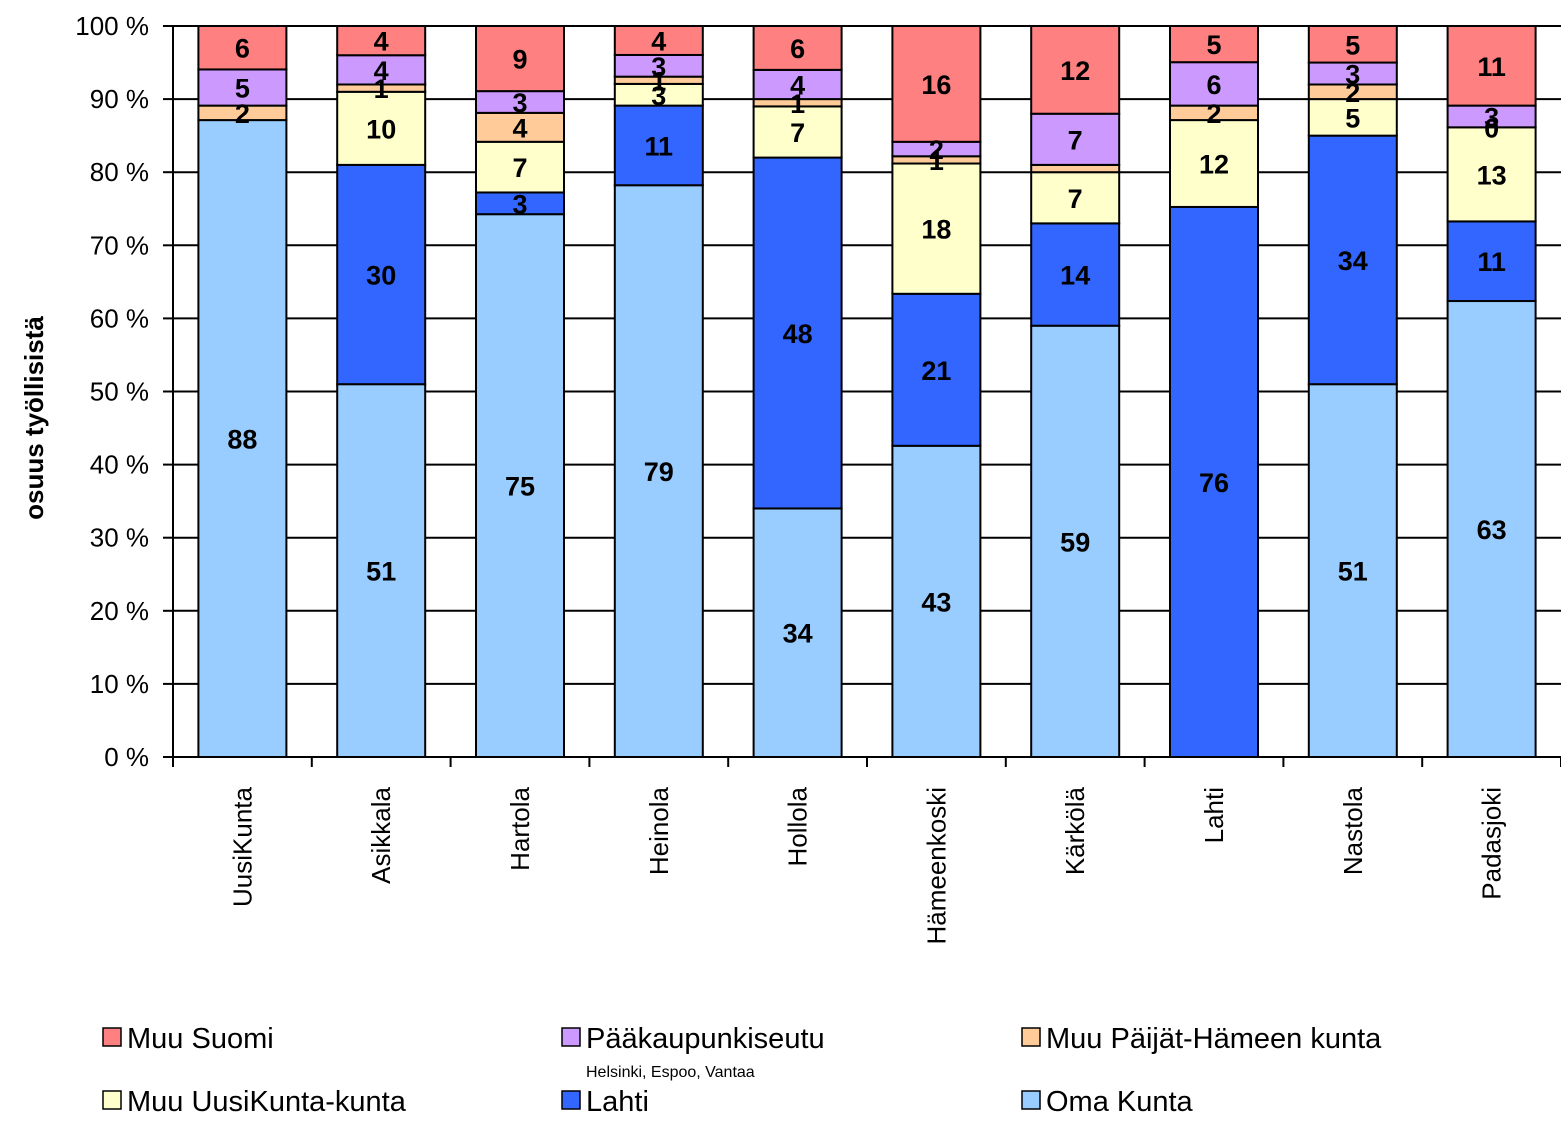 Image resolution: width=1561 pixels, height=1126 pixels. Describe the element at coordinates (798, 334) in the screenshot. I see `data-label: 48` at that location.